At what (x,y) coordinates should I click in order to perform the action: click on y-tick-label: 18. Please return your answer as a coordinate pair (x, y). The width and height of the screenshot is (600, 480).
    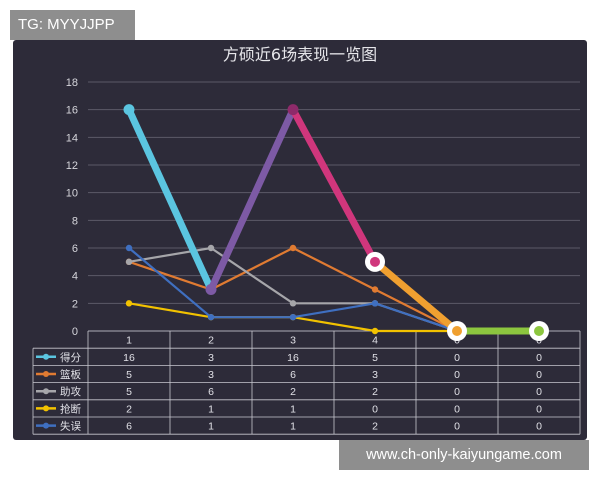
    Looking at the image, I should click on (72, 83).